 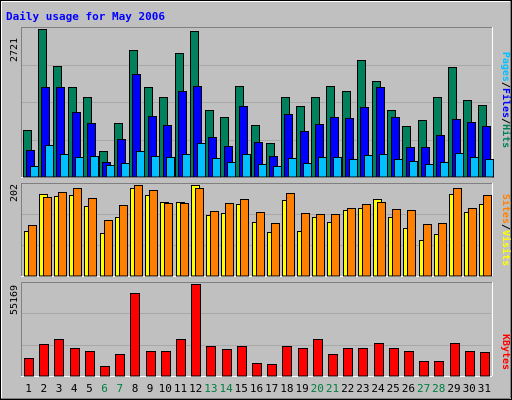 What do you see at coordinates (85, 16) in the screenshot?
I see `chart-title: Daily usage for May 2006` at bounding box center [85, 16].